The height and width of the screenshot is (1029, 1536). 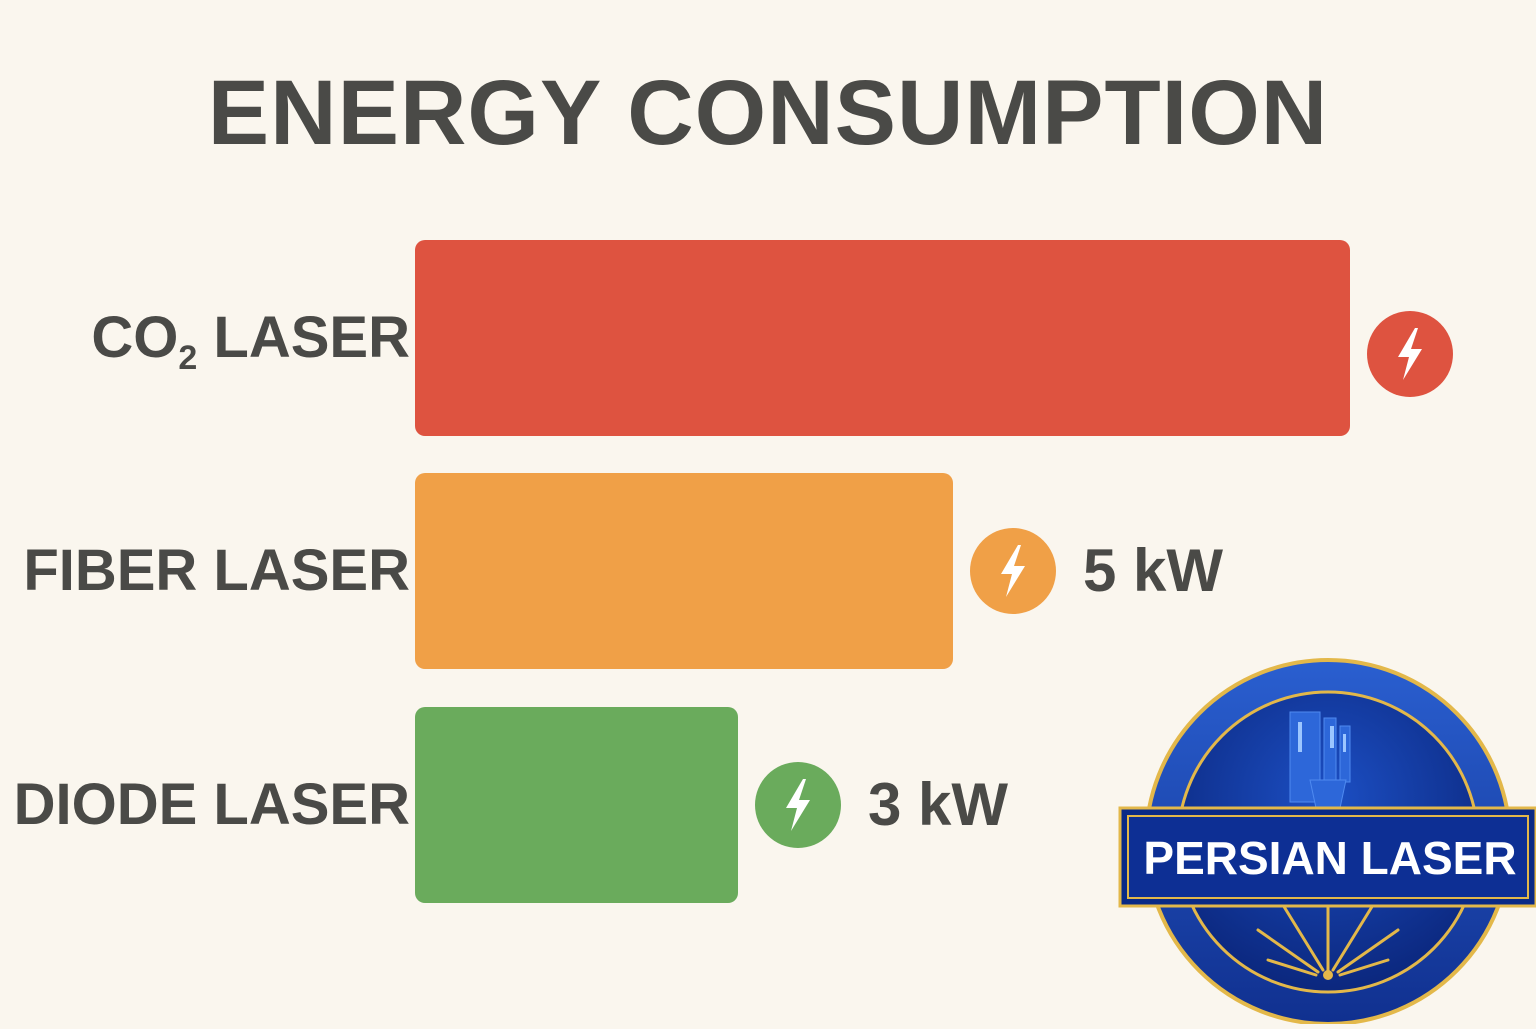 What do you see at coordinates (135, 337) in the screenshot?
I see `category-label-text: CO` at bounding box center [135, 337].